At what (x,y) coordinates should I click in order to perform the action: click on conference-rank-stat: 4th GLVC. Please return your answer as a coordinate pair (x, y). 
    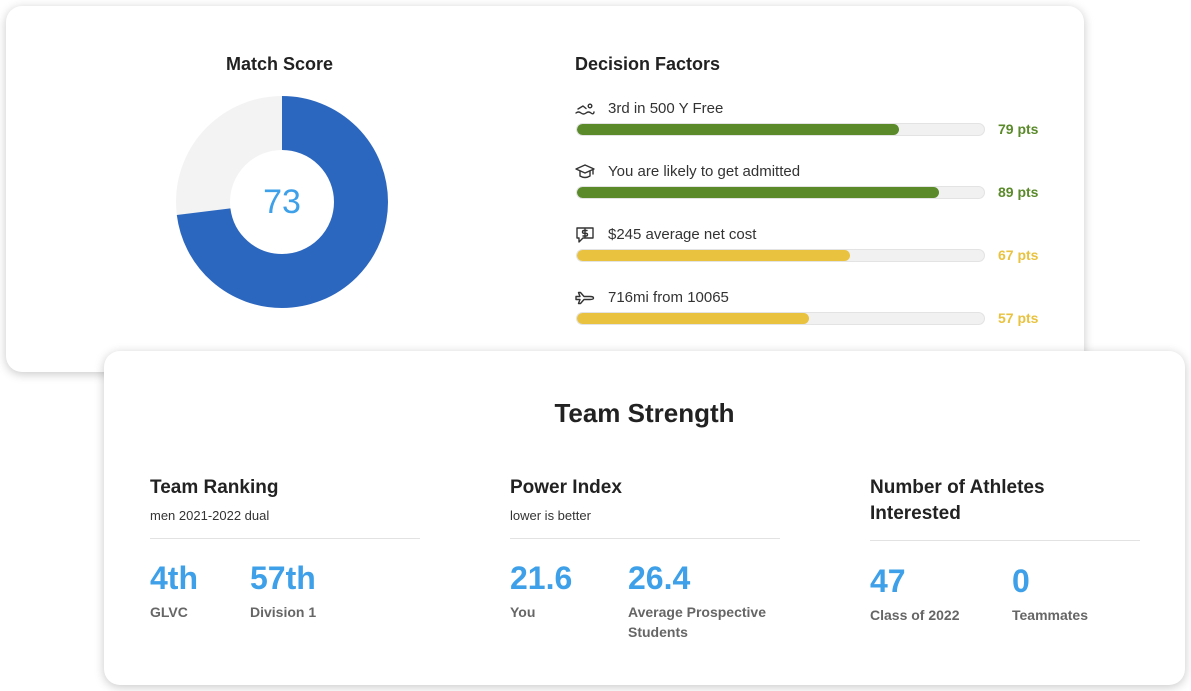
    Looking at the image, I should click on (174, 591).